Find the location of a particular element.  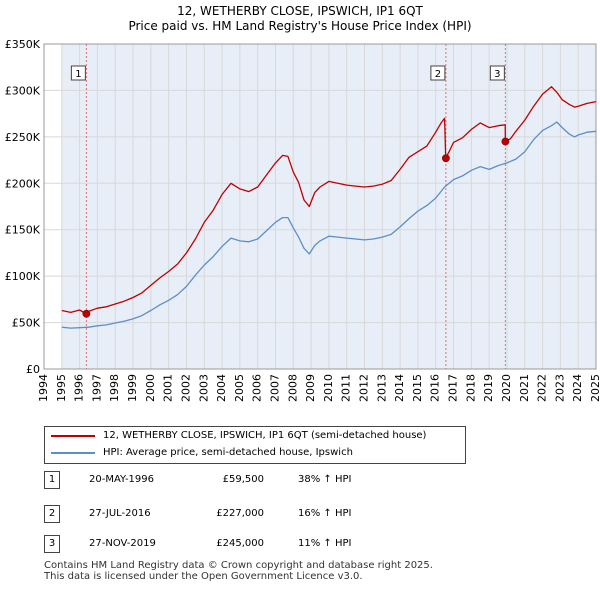

x-tick-label: 2004 is located at coordinates (221, 388).